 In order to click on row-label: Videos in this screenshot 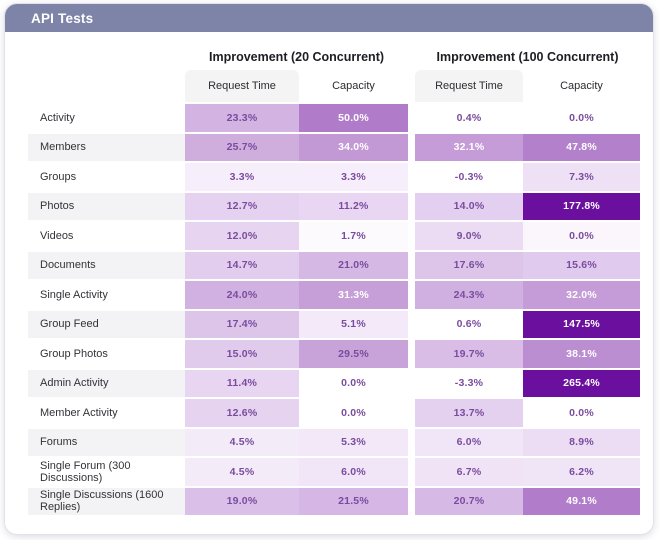, I will do `click(57, 235)`.